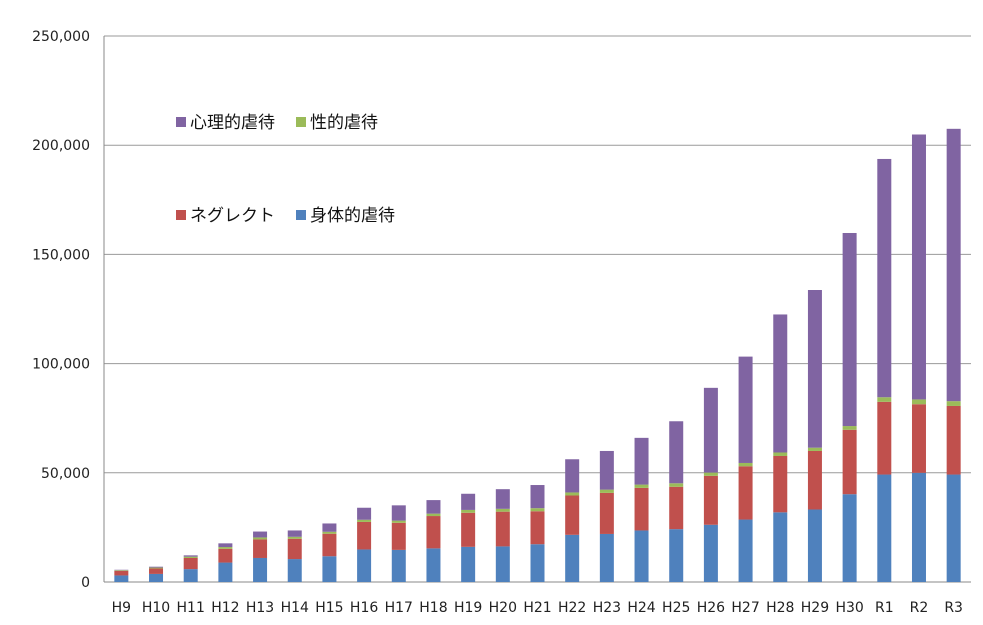 This screenshot has height=625, width=983. Describe the element at coordinates (572, 608) in the screenshot. I see `x-tick-label: H22` at that location.